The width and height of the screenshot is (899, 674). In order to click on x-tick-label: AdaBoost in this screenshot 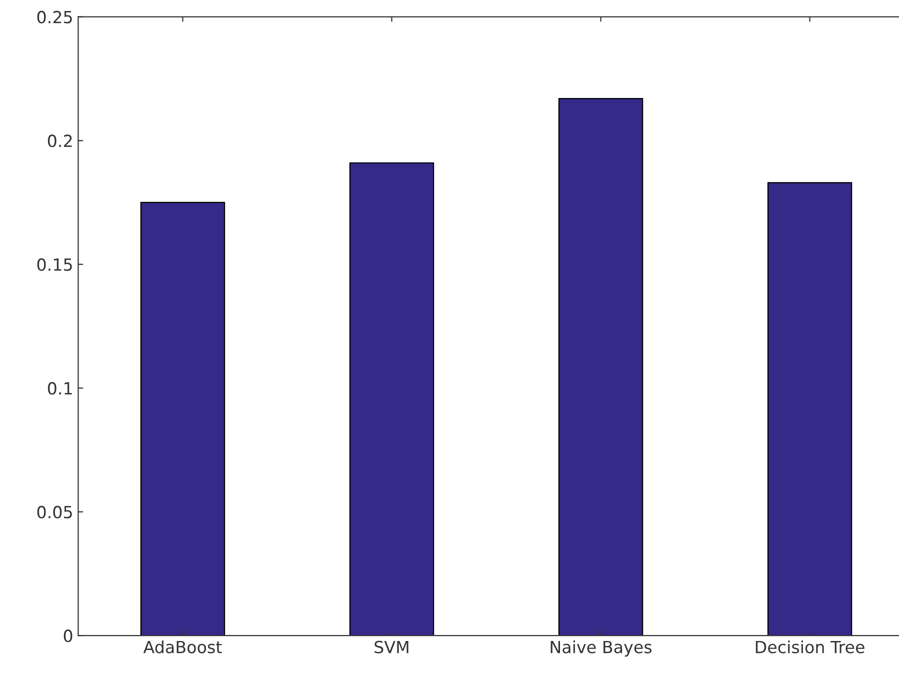, I will do `click(182, 647)`.